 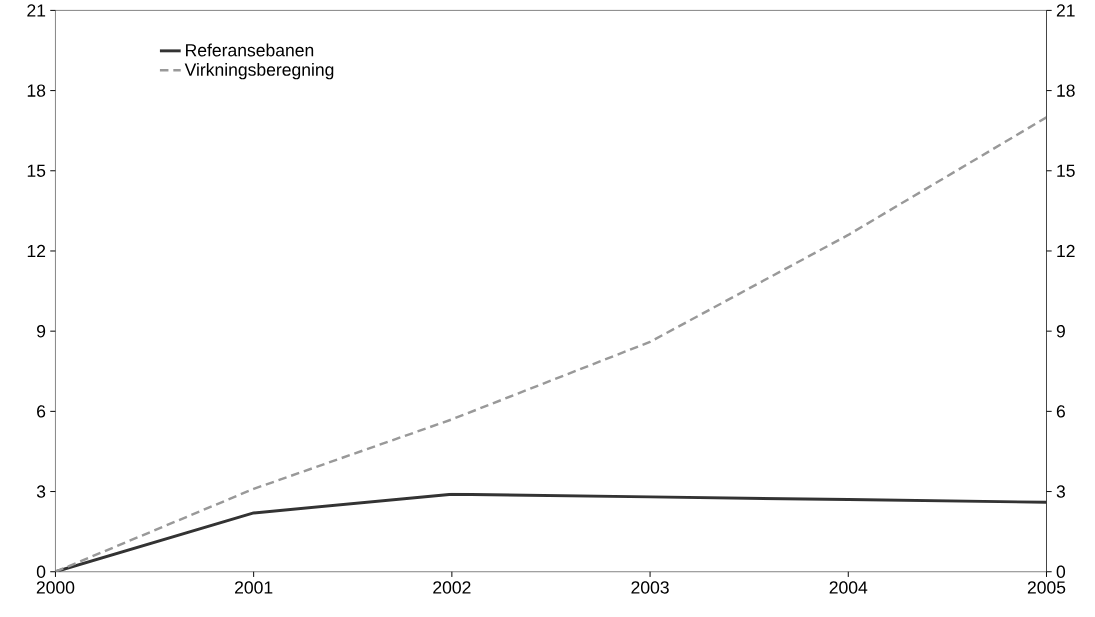 I want to click on x-tick-label: 2005, so click(x=1046, y=587).